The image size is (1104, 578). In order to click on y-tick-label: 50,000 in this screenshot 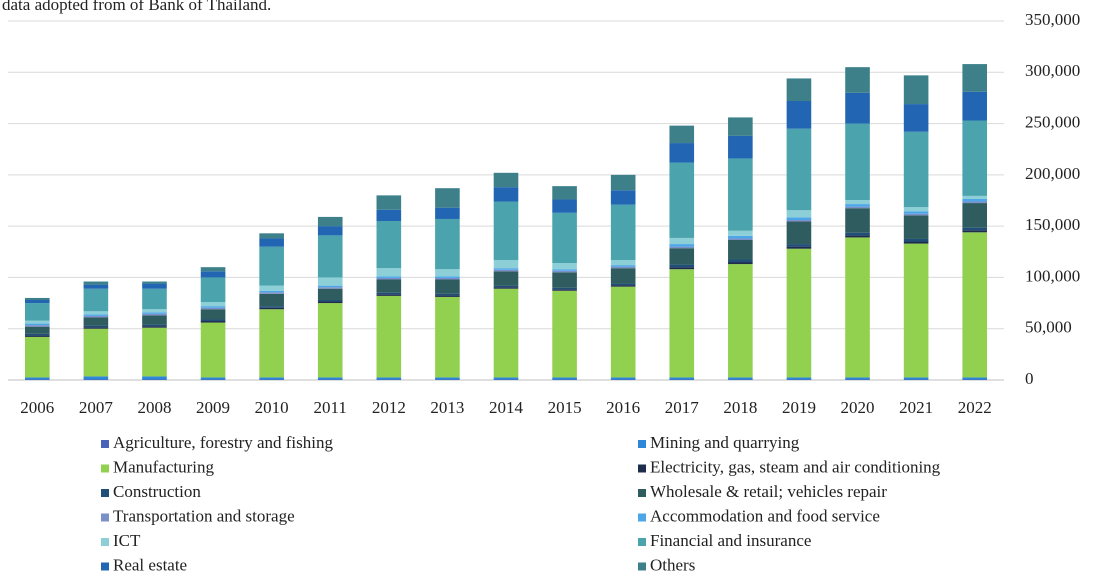, I will do `click(1048, 327)`.